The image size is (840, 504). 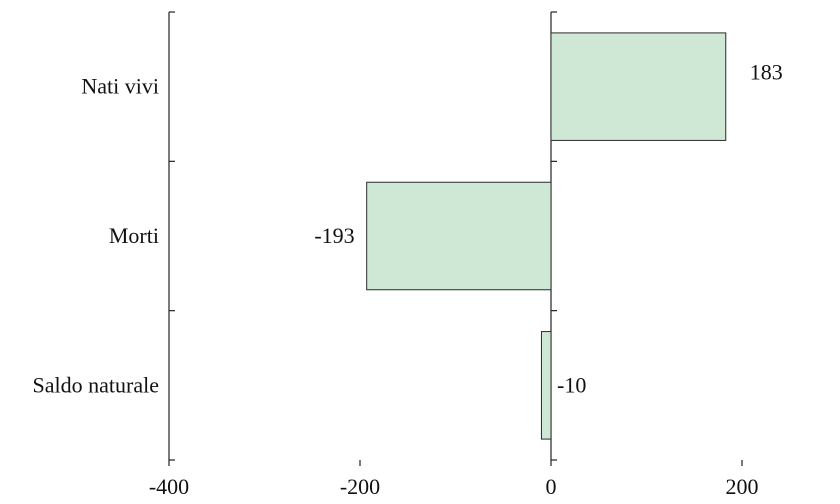 I want to click on category-label: Nati vivi, so click(x=120, y=86).